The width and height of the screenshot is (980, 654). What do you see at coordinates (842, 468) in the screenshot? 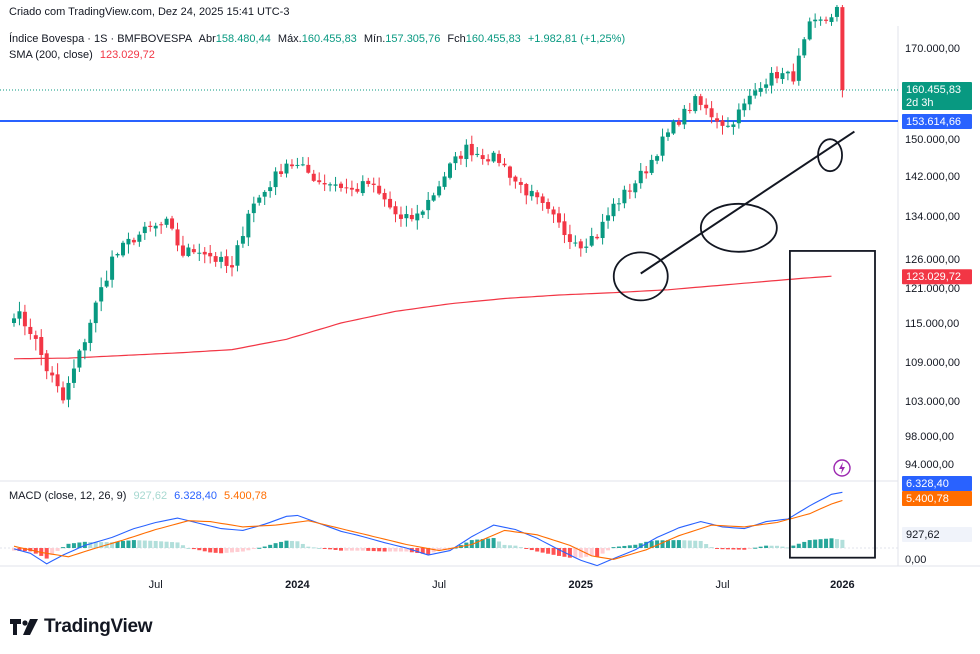
I see `lightning-icon-bolt` at bounding box center [842, 468].